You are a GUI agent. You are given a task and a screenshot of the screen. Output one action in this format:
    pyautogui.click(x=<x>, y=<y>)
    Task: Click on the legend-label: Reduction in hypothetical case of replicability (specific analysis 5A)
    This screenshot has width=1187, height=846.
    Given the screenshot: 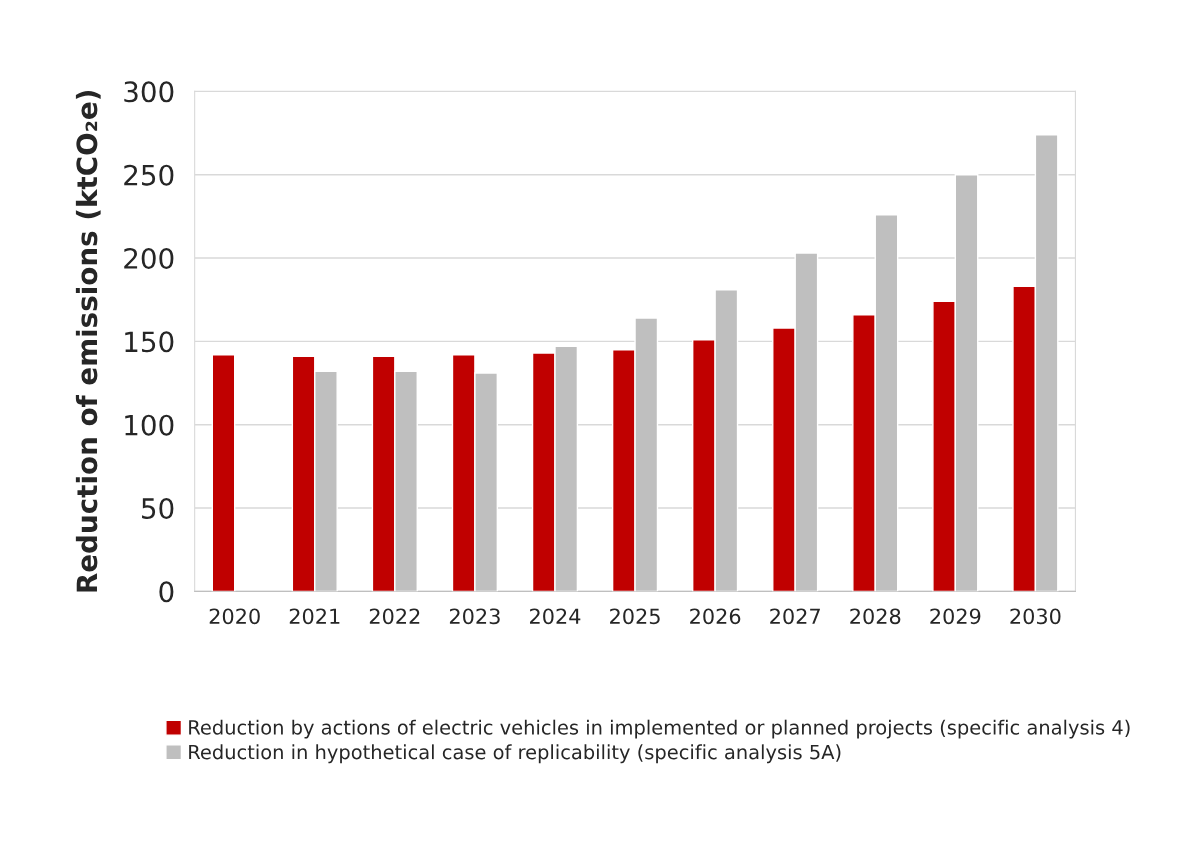 What is the action you would take?
    pyautogui.click(x=515, y=754)
    